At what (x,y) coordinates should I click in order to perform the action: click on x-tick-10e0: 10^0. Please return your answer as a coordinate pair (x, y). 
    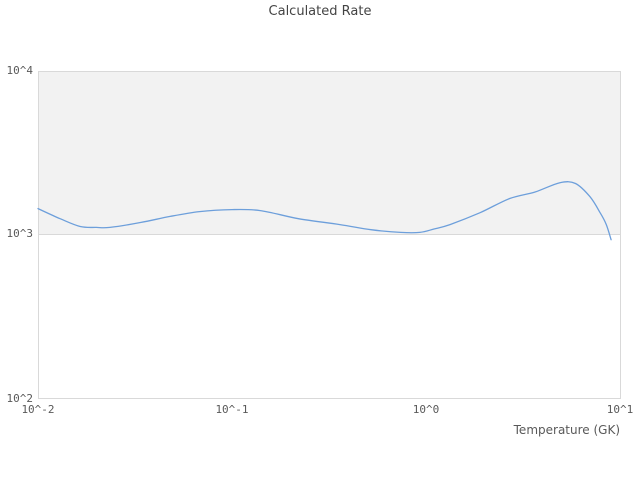
    Looking at the image, I should click on (426, 409).